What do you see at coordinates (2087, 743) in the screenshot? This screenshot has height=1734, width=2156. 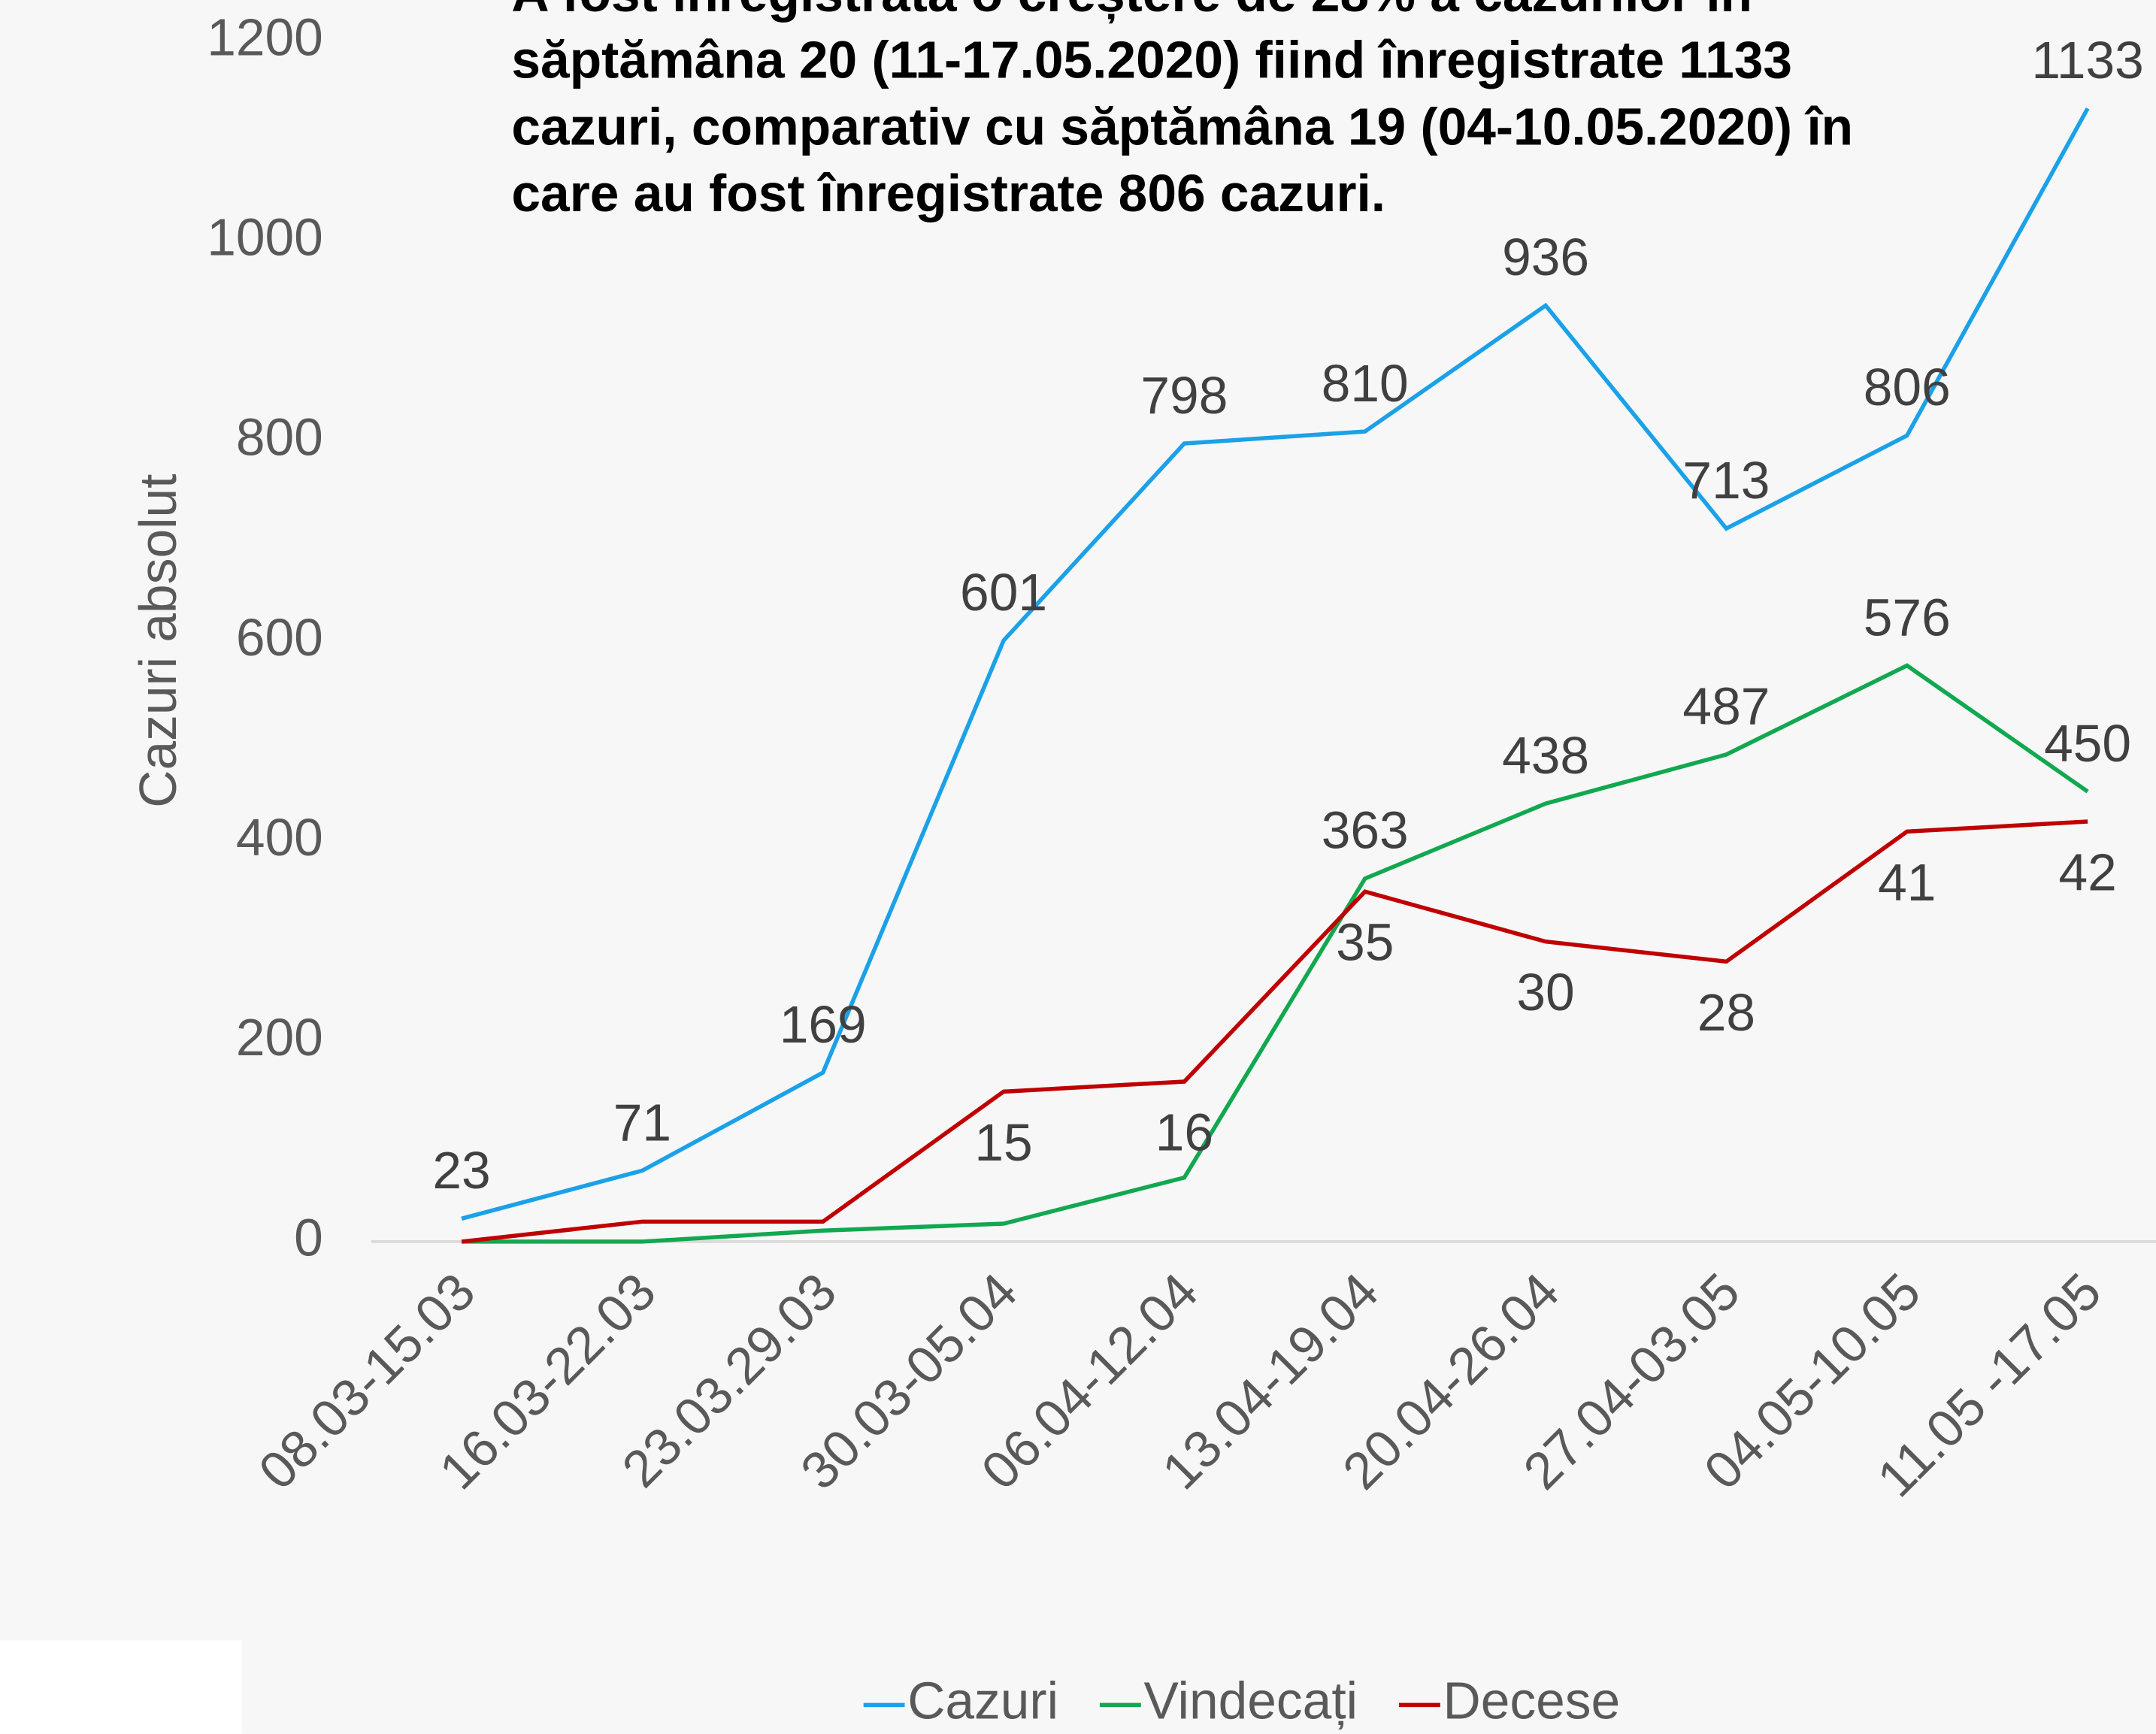 I see `data-label: 450` at bounding box center [2087, 743].